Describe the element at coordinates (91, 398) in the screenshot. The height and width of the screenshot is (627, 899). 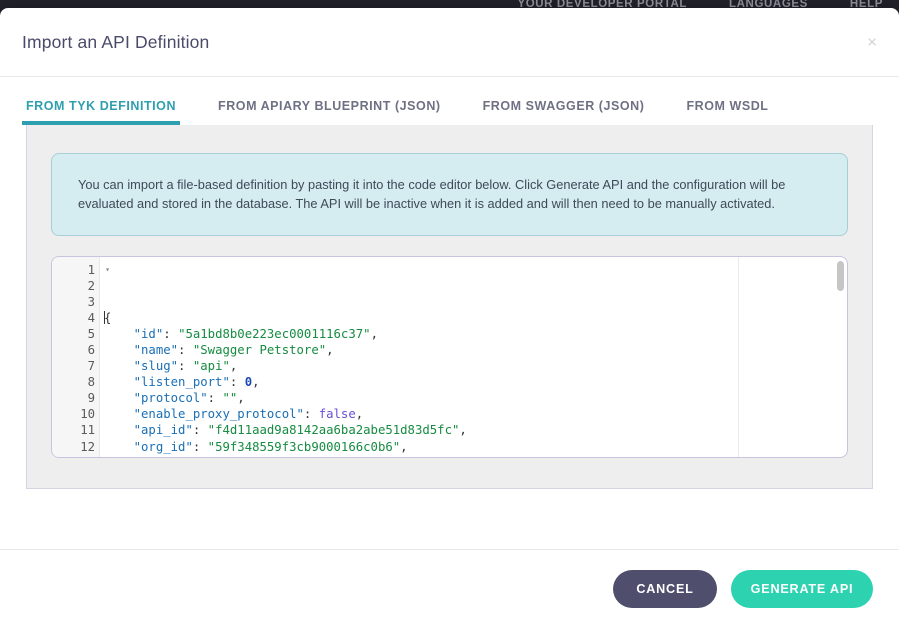
I see `editor-line-number: 9` at that location.